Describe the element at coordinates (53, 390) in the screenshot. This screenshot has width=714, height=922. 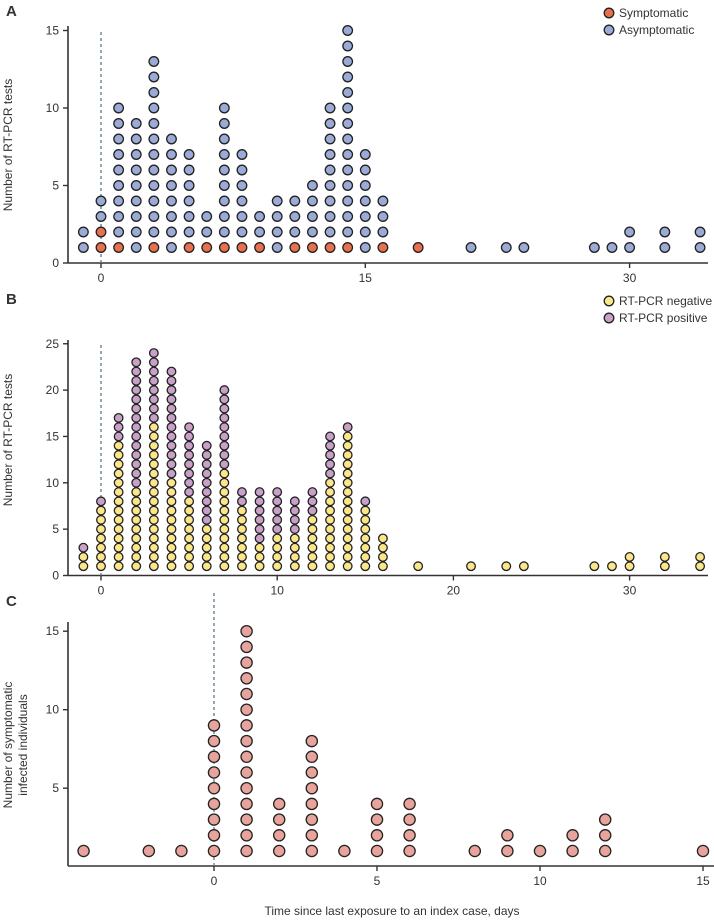
I see `y-tick-label: 20` at that location.